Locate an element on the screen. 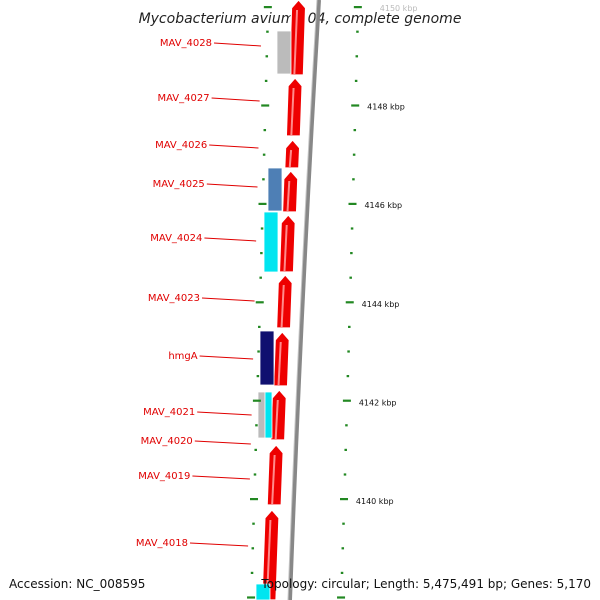 This screenshot has width=600, height=600. feature-steelblue-block is located at coordinates (275, 189).